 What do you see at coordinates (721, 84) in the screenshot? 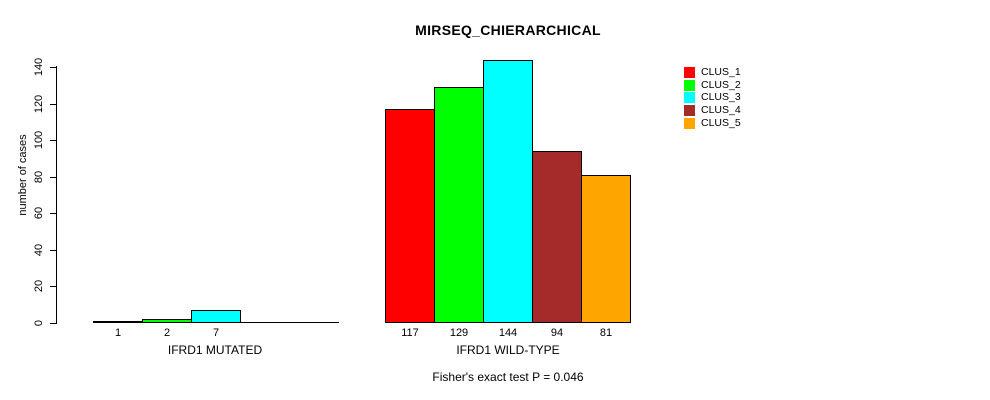
I see `legend-label: CLUS_2` at bounding box center [721, 84].